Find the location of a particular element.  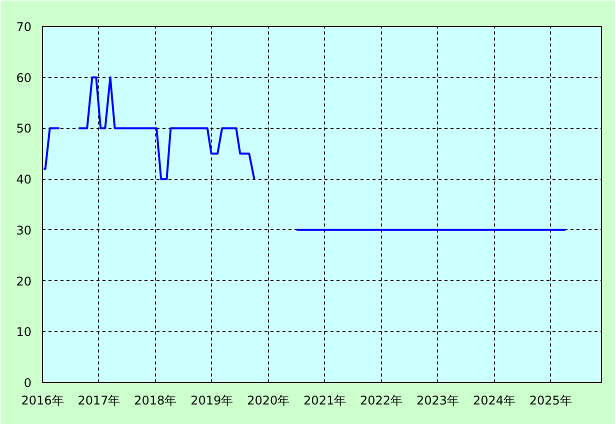

x-tick-label: 2017年 is located at coordinates (99, 401).